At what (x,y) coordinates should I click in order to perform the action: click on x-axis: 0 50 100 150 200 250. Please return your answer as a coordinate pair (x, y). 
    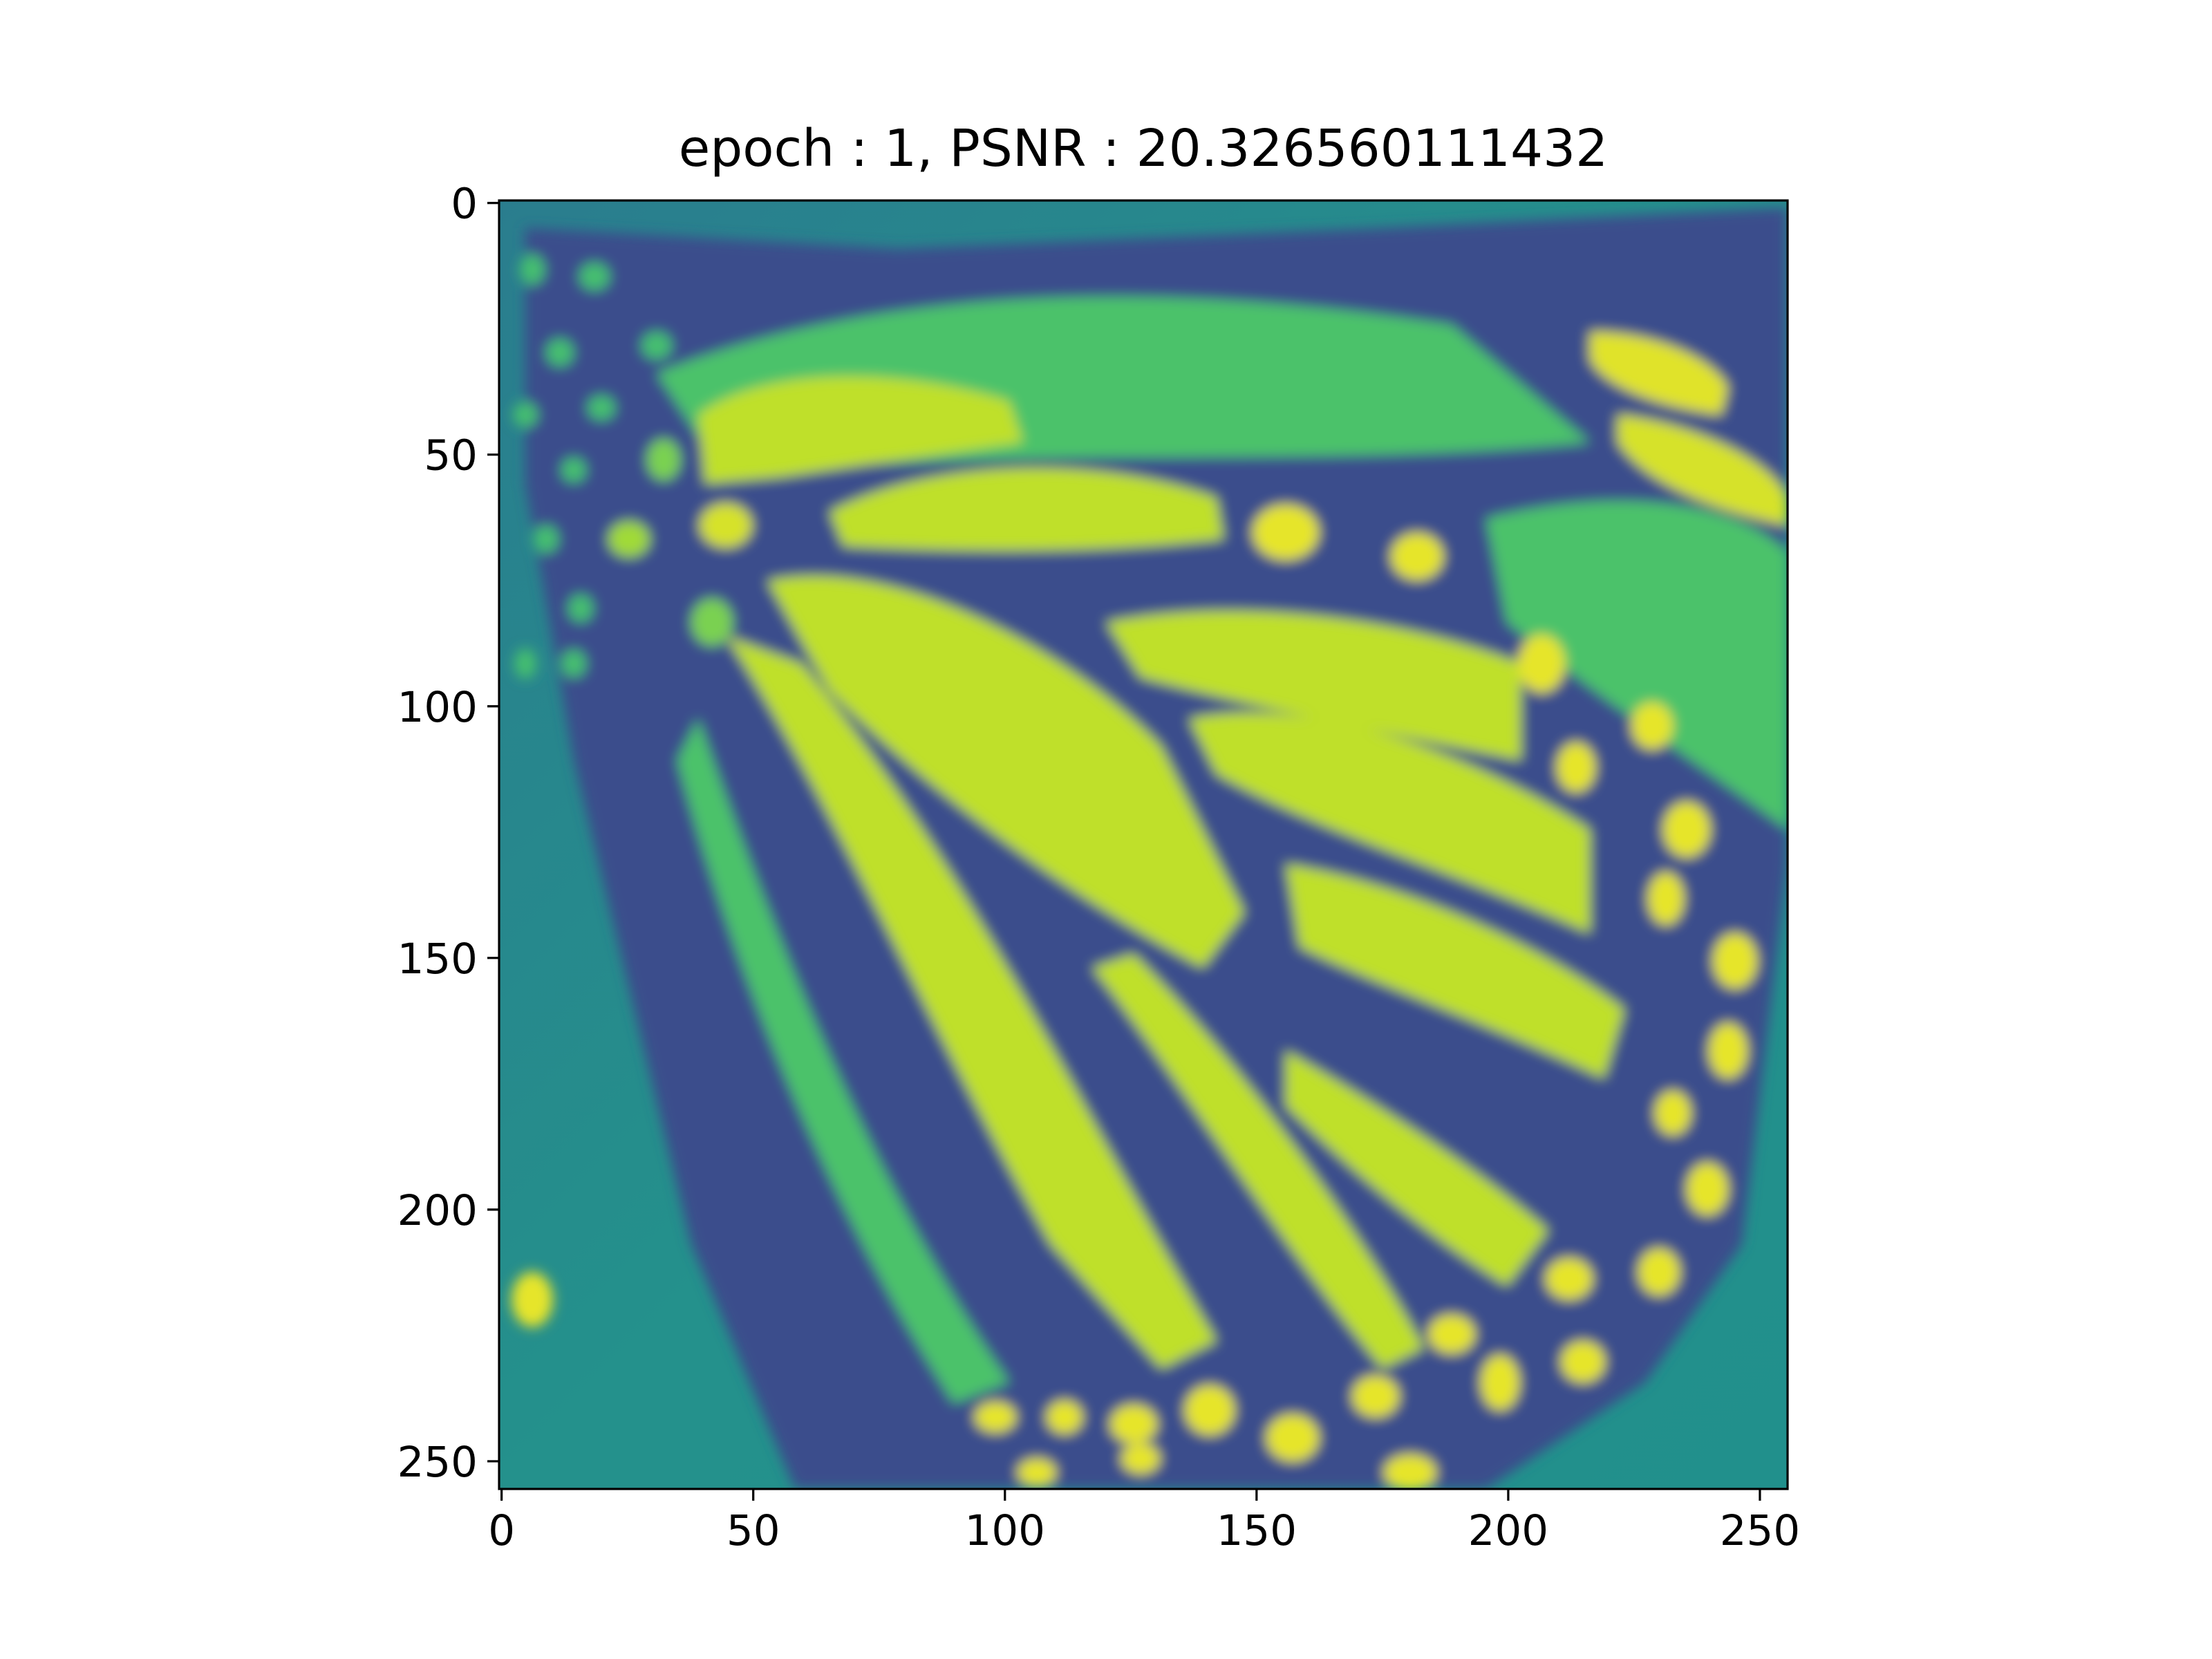
    Looking at the image, I should click on (1144, 1522).